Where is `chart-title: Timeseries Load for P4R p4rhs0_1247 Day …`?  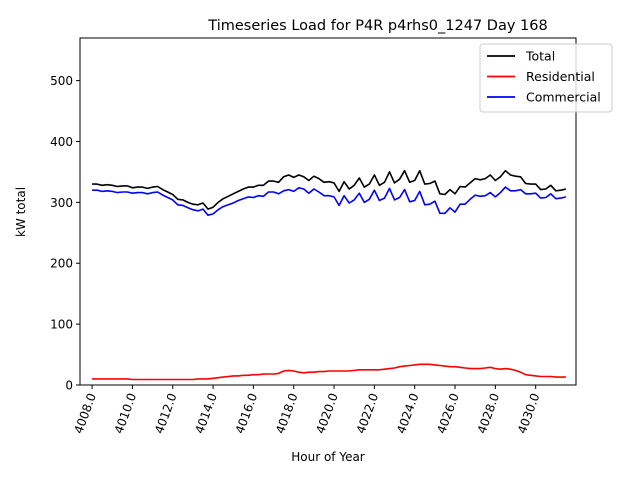 chart-title: Timeseries Load for P4R p4rhs0_1247 Day … is located at coordinates (377, 26).